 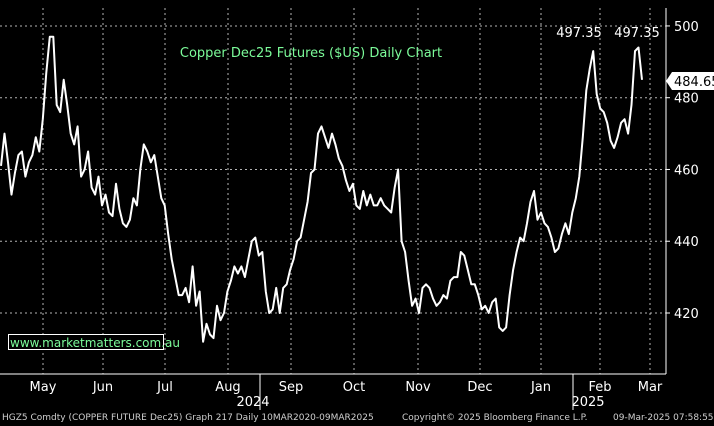 I want to click on footer-copyright: Copyright© 2025 Bloomberg Finance L.P., so click(x=495, y=418).